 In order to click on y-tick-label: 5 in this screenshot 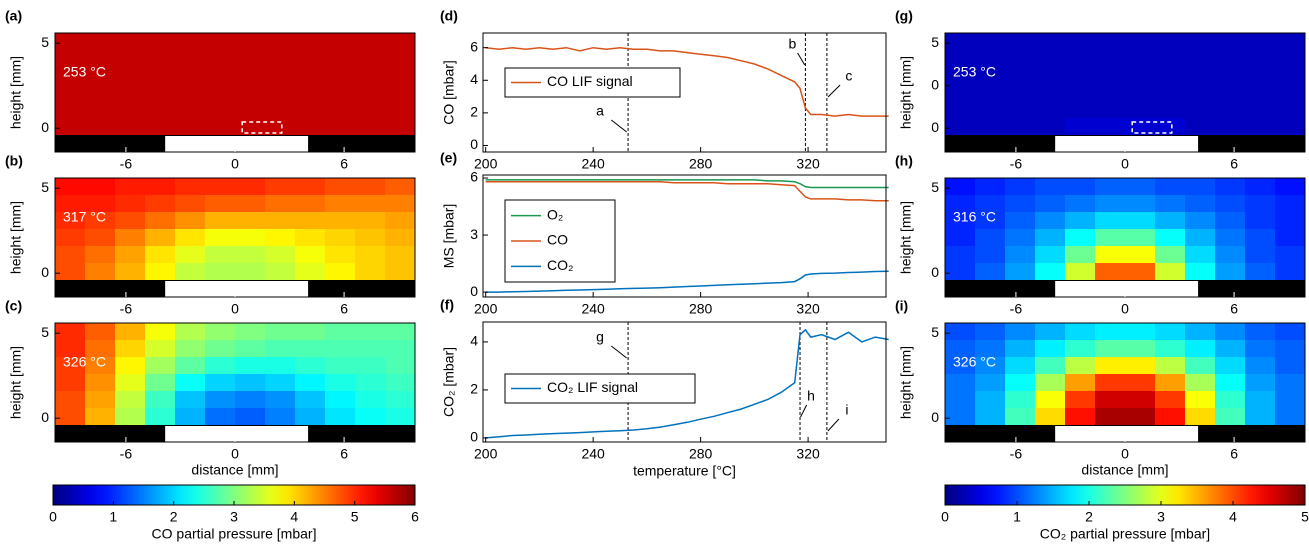, I will do `click(935, 332)`.